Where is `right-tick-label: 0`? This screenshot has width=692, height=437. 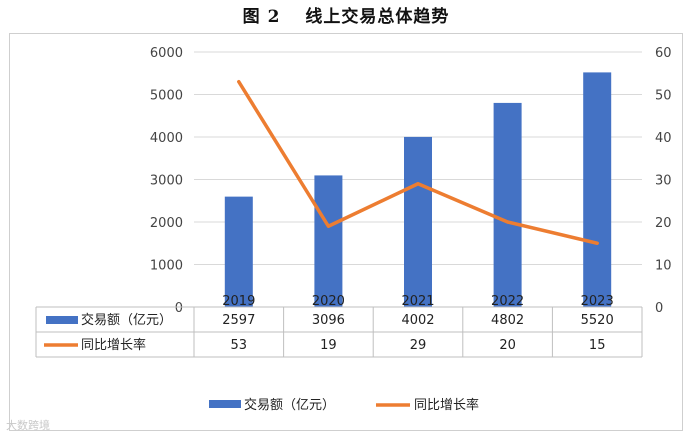 right-tick-label: 0 is located at coordinates (659, 308).